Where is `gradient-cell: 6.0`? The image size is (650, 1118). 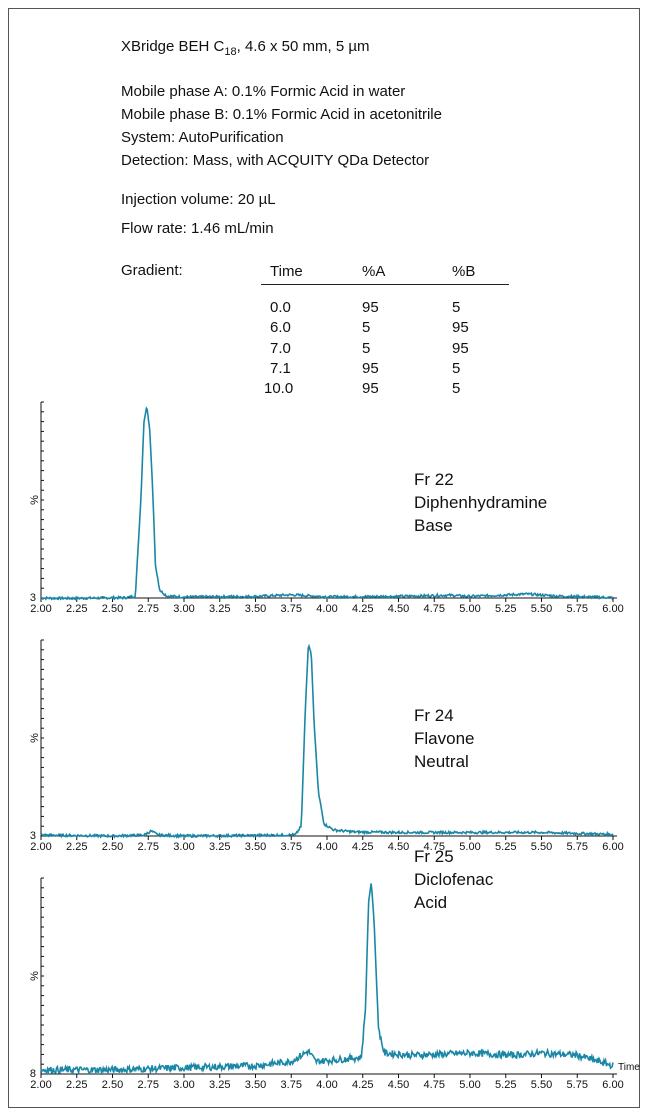
gradient-cell: 6.0 is located at coordinates (280, 327).